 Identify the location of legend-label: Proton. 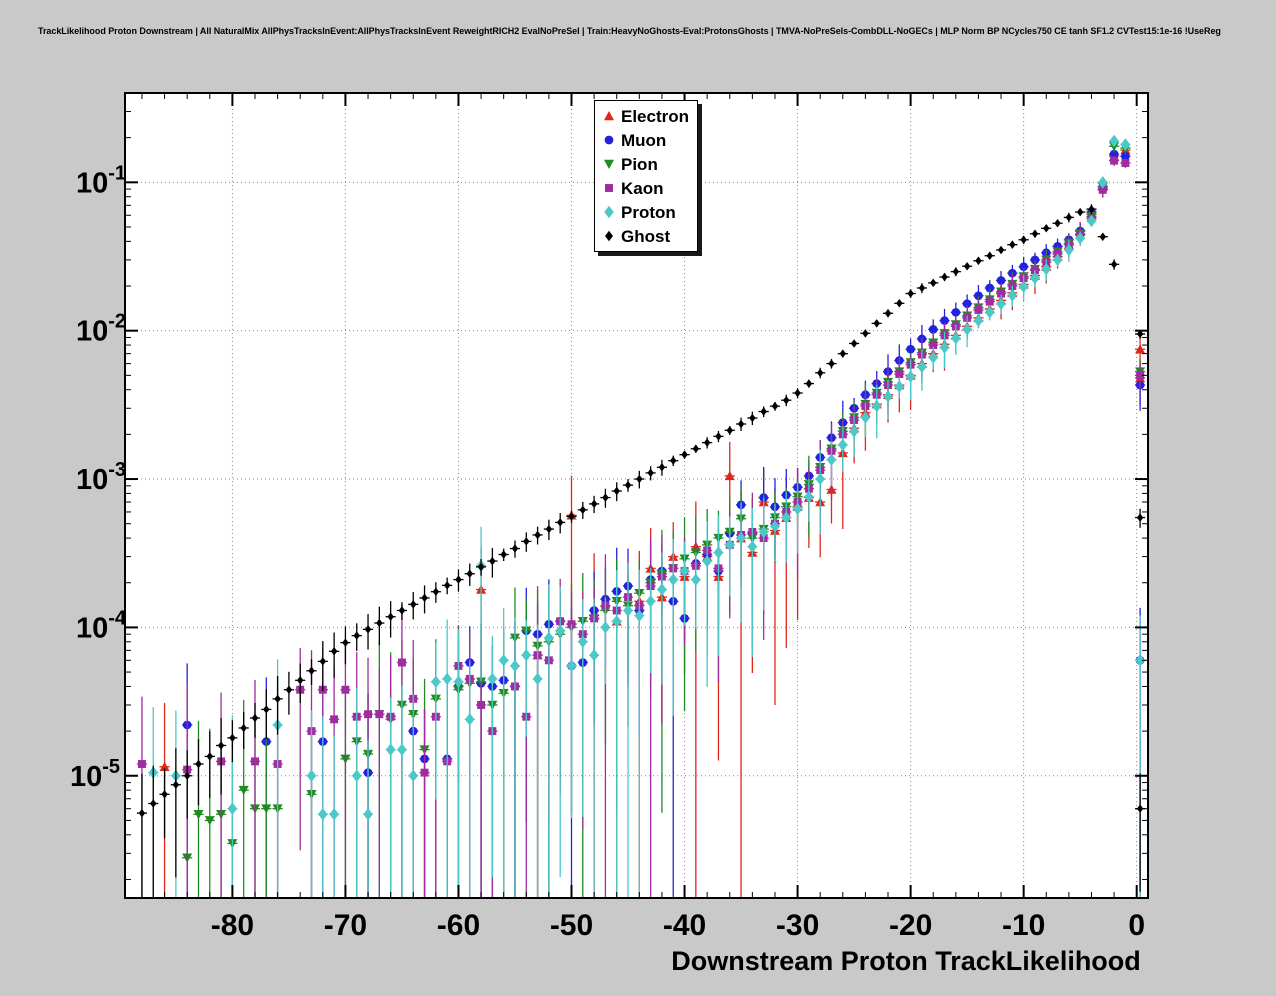
(648, 212).